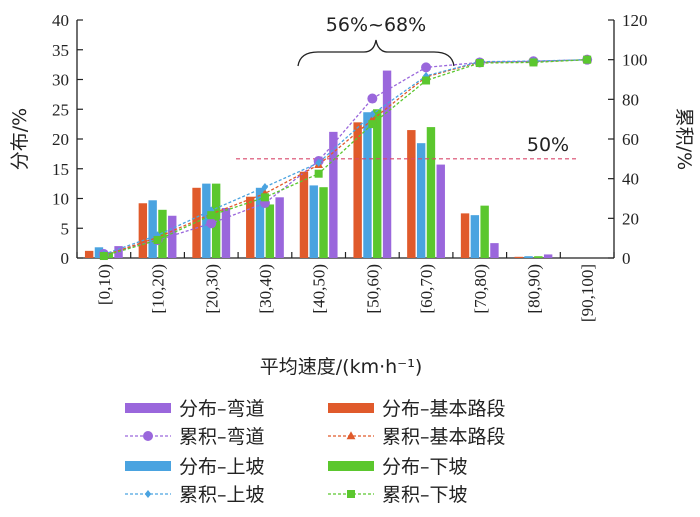  Describe the element at coordinates (548, 145) in the screenshot. I see `reference-line-label: 50%` at that location.